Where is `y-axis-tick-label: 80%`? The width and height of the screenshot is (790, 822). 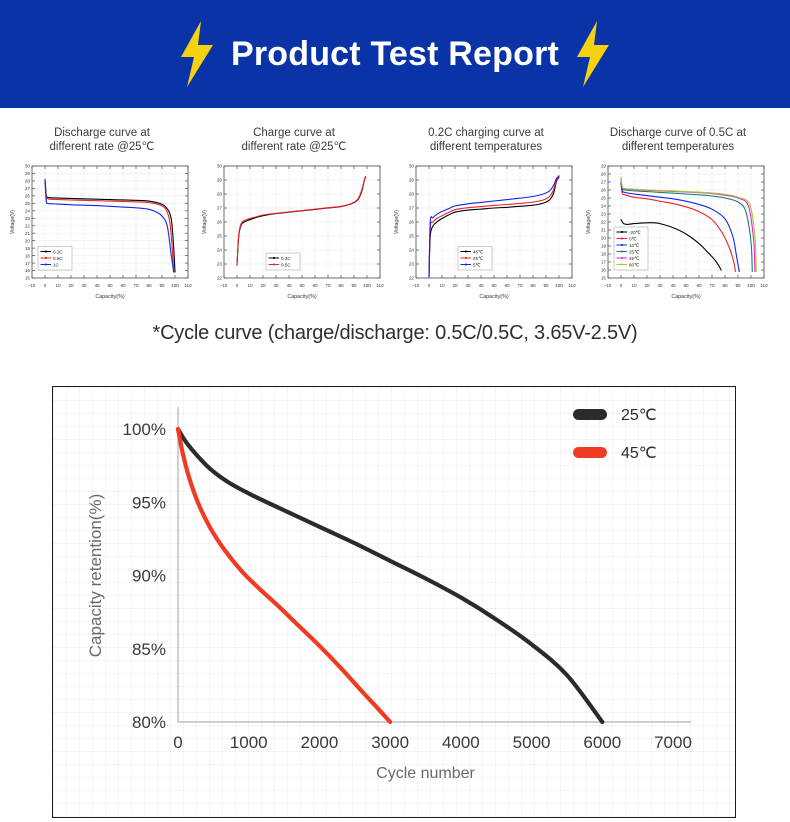
y-axis-tick-label: 80% is located at coordinates (149, 722).